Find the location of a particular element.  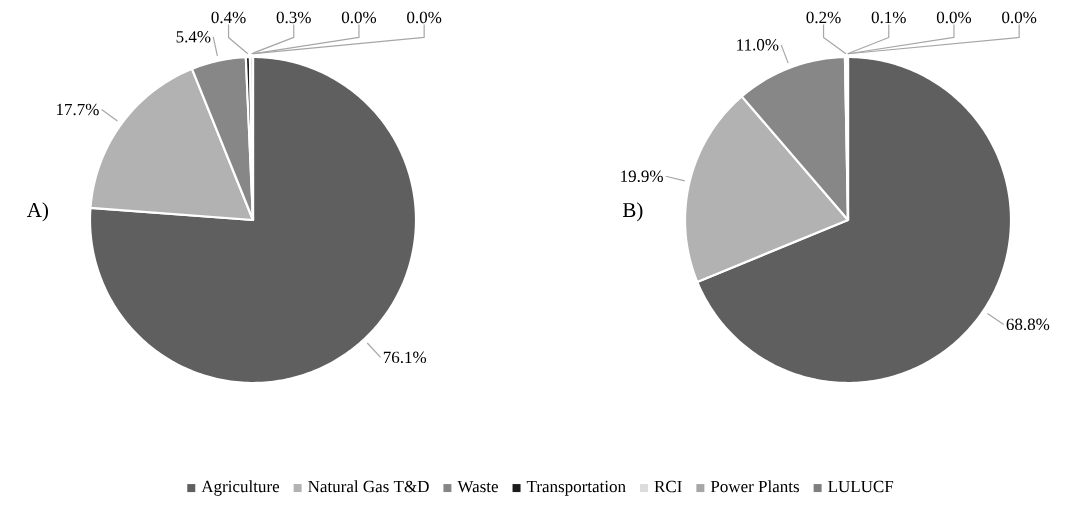

legend-label: Transportation is located at coordinates (576, 488).